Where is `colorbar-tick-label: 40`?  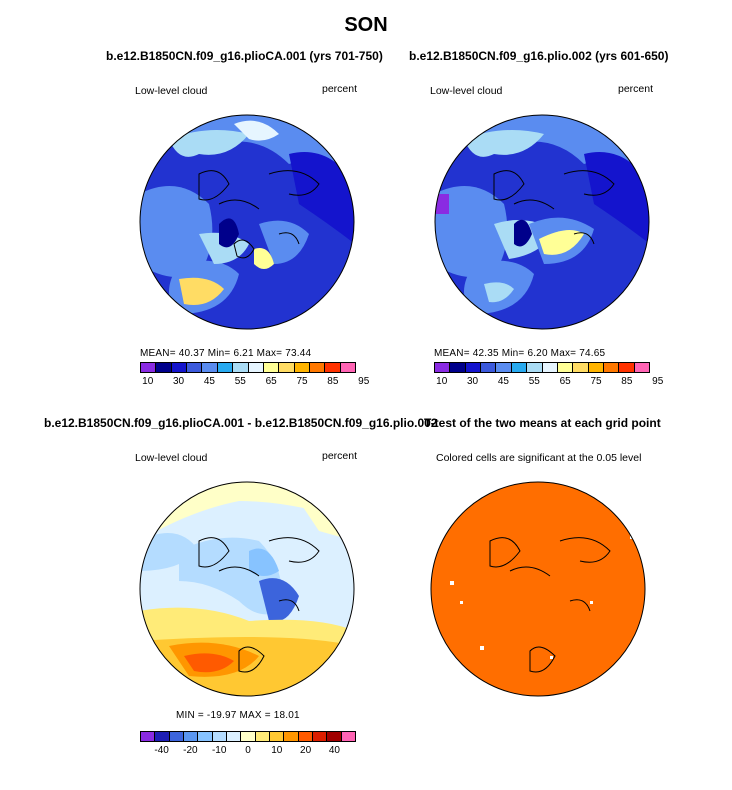
colorbar-tick-label: 40 is located at coordinates (334, 750).